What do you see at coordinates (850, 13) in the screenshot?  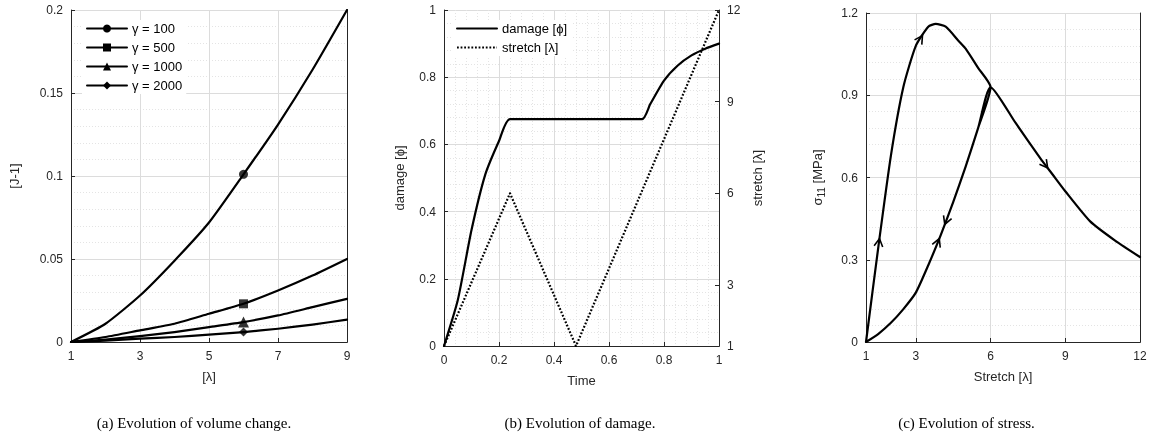 I see `y-tick-label: 1.2` at bounding box center [850, 13].